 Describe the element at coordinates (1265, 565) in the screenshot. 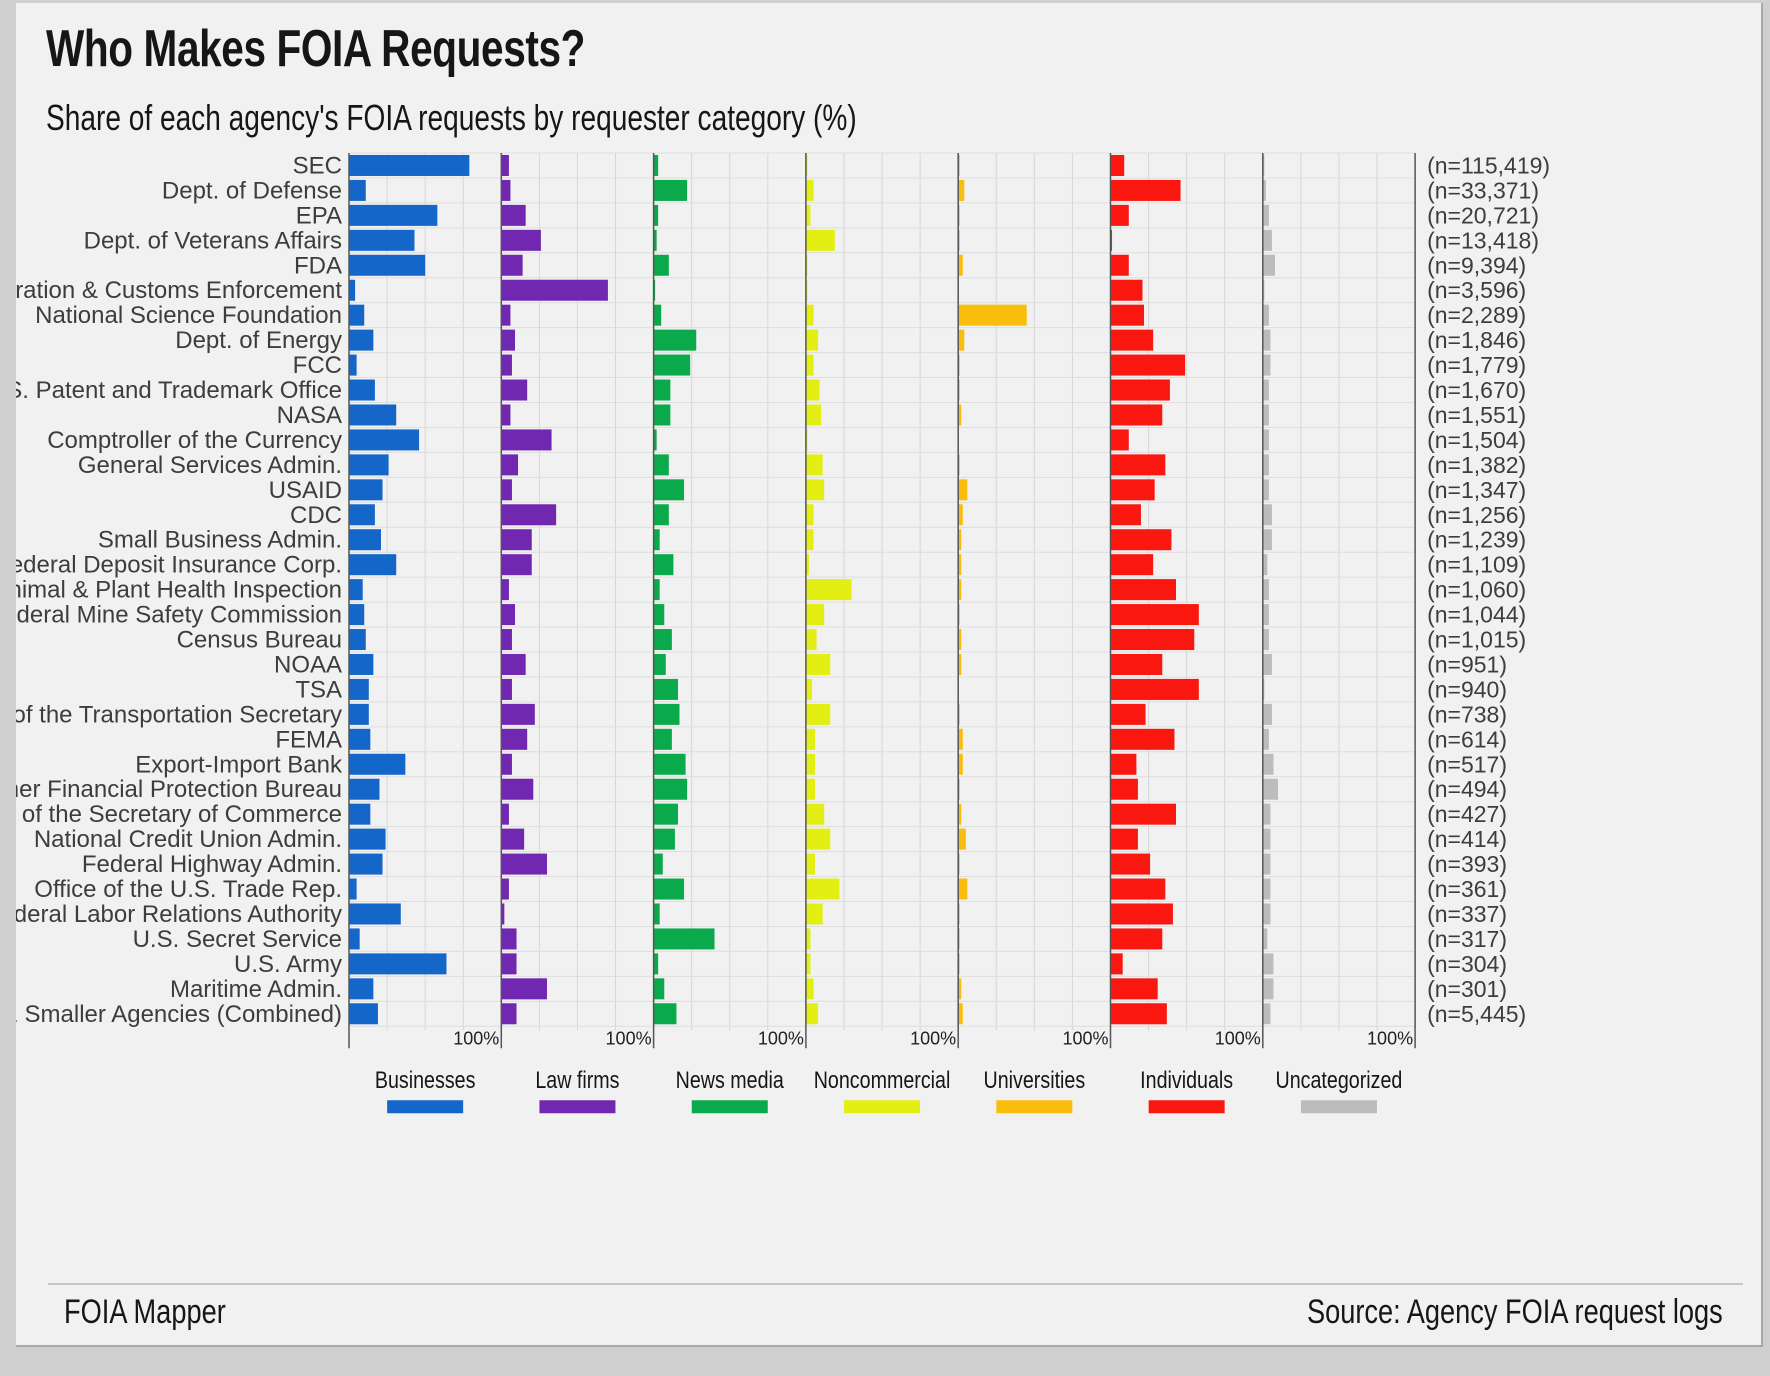

I see `bar-uncategorized-federal-deposit-insurance-corp` at that location.